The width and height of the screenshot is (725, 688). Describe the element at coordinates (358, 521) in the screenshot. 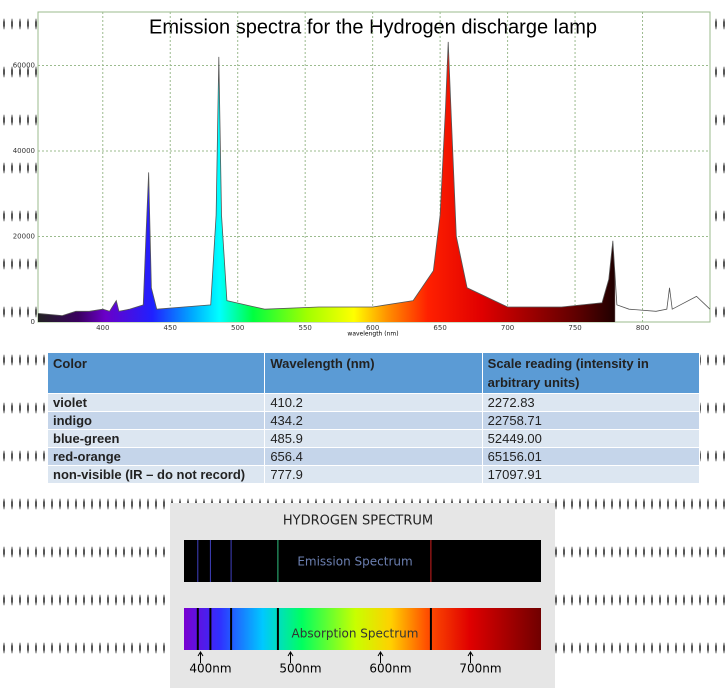

I see `spectrum-title: HYDROGEN SPECTRUM` at that location.